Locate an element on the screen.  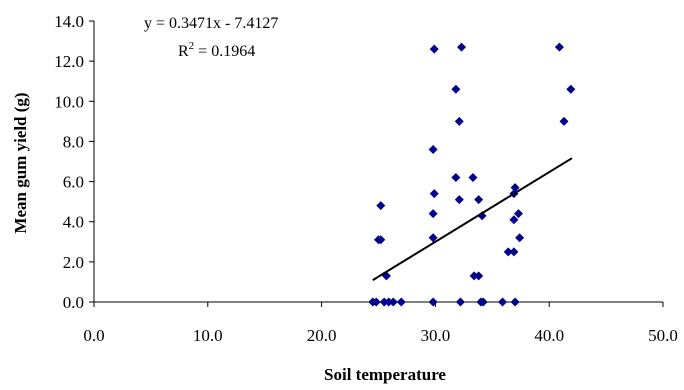
r-squared-symbol: R is located at coordinates (183, 51).